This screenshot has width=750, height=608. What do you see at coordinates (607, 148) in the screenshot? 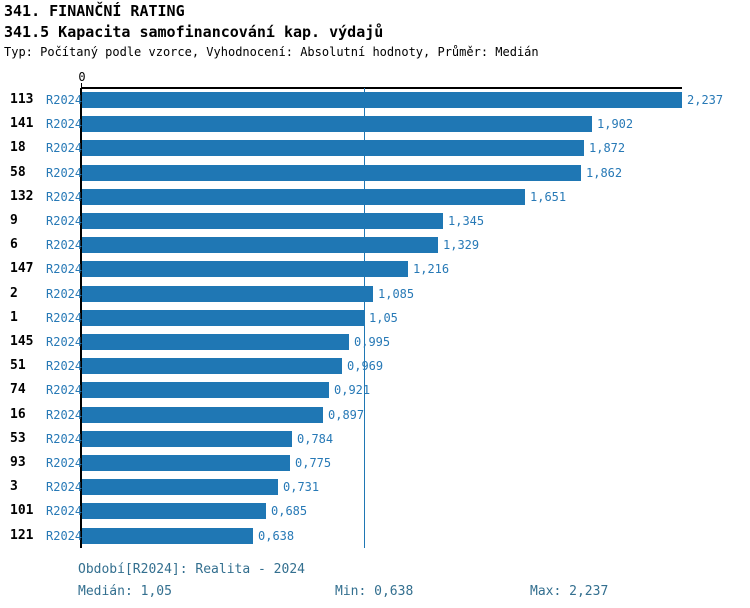
I see `bar-value-label: 1,872` at bounding box center [607, 148].